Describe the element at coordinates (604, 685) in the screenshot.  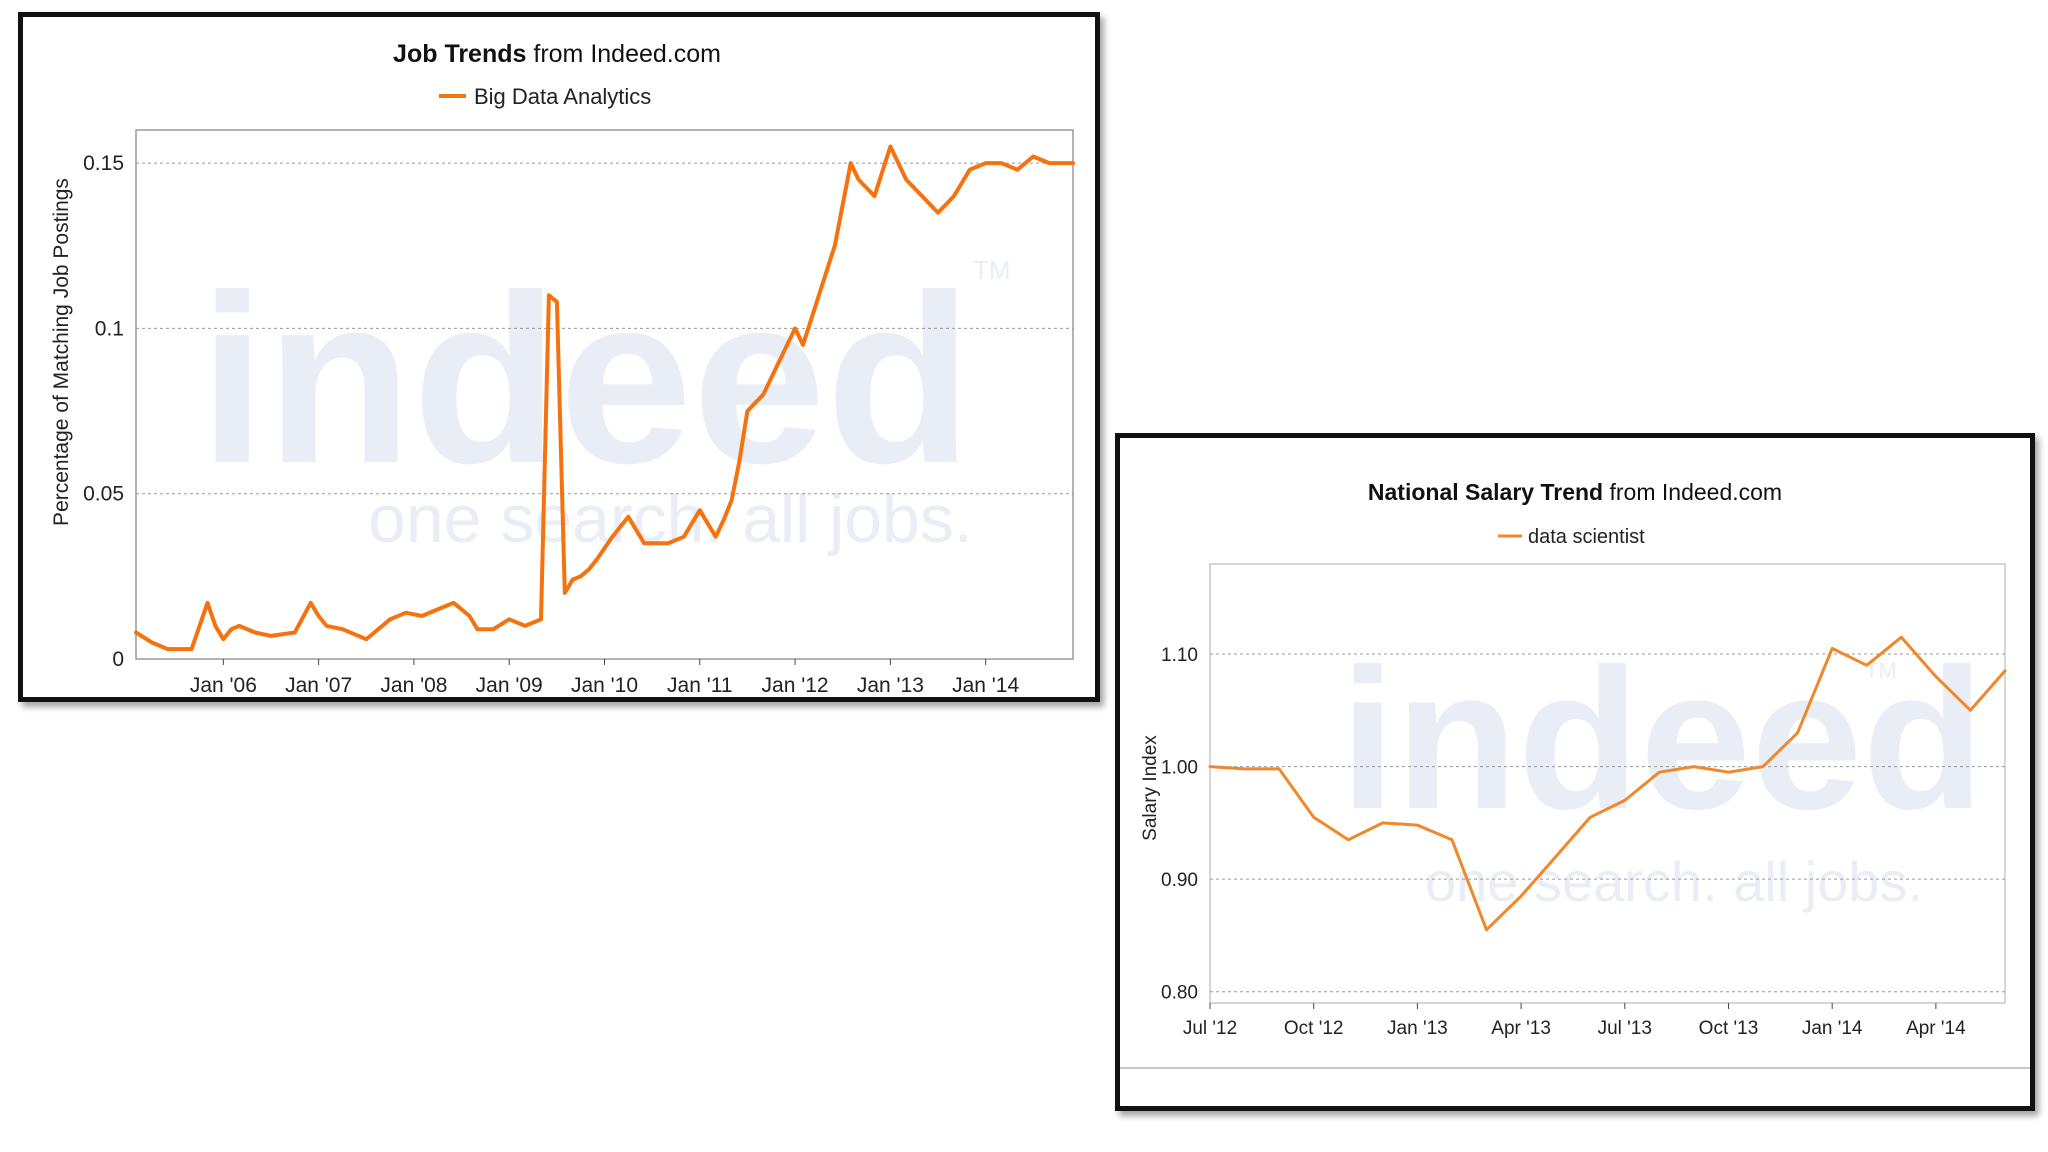
I see `x-tick-label: Jan '10` at that location.